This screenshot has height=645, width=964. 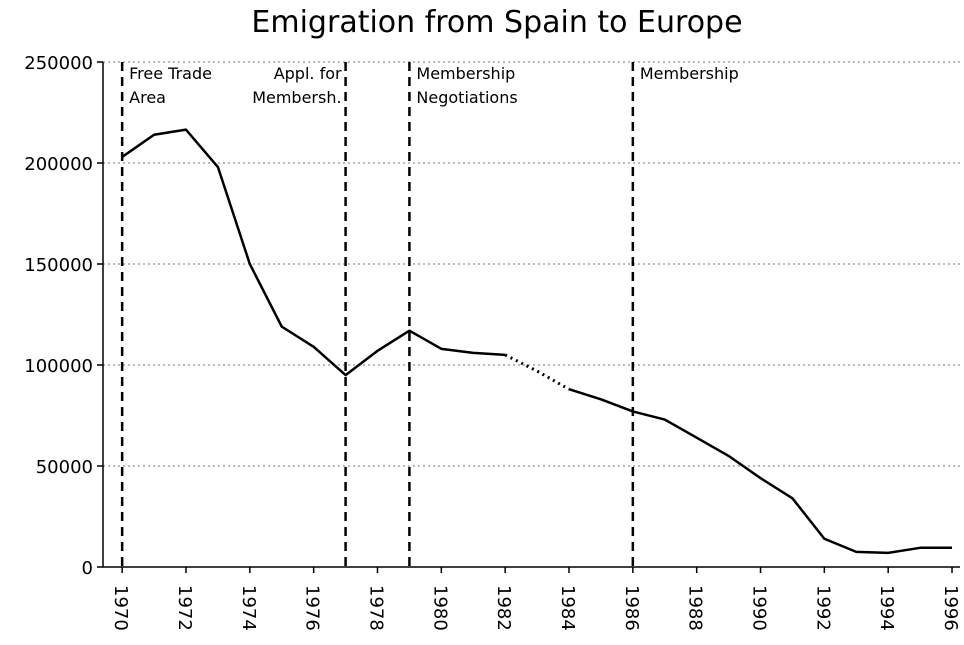 What do you see at coordinates (58, 366) in the screenshot?
I see `y-tick-label: 100000` at bounding box center [58, 366].